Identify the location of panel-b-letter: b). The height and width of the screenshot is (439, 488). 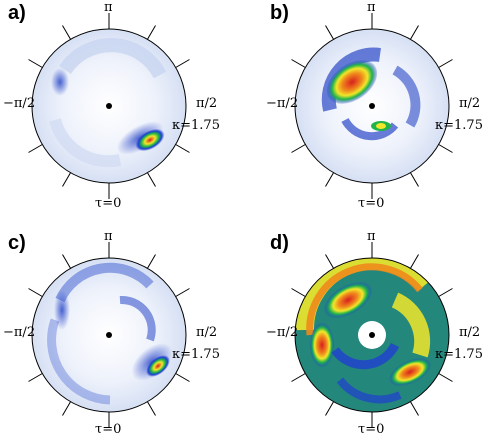
(279, 13).